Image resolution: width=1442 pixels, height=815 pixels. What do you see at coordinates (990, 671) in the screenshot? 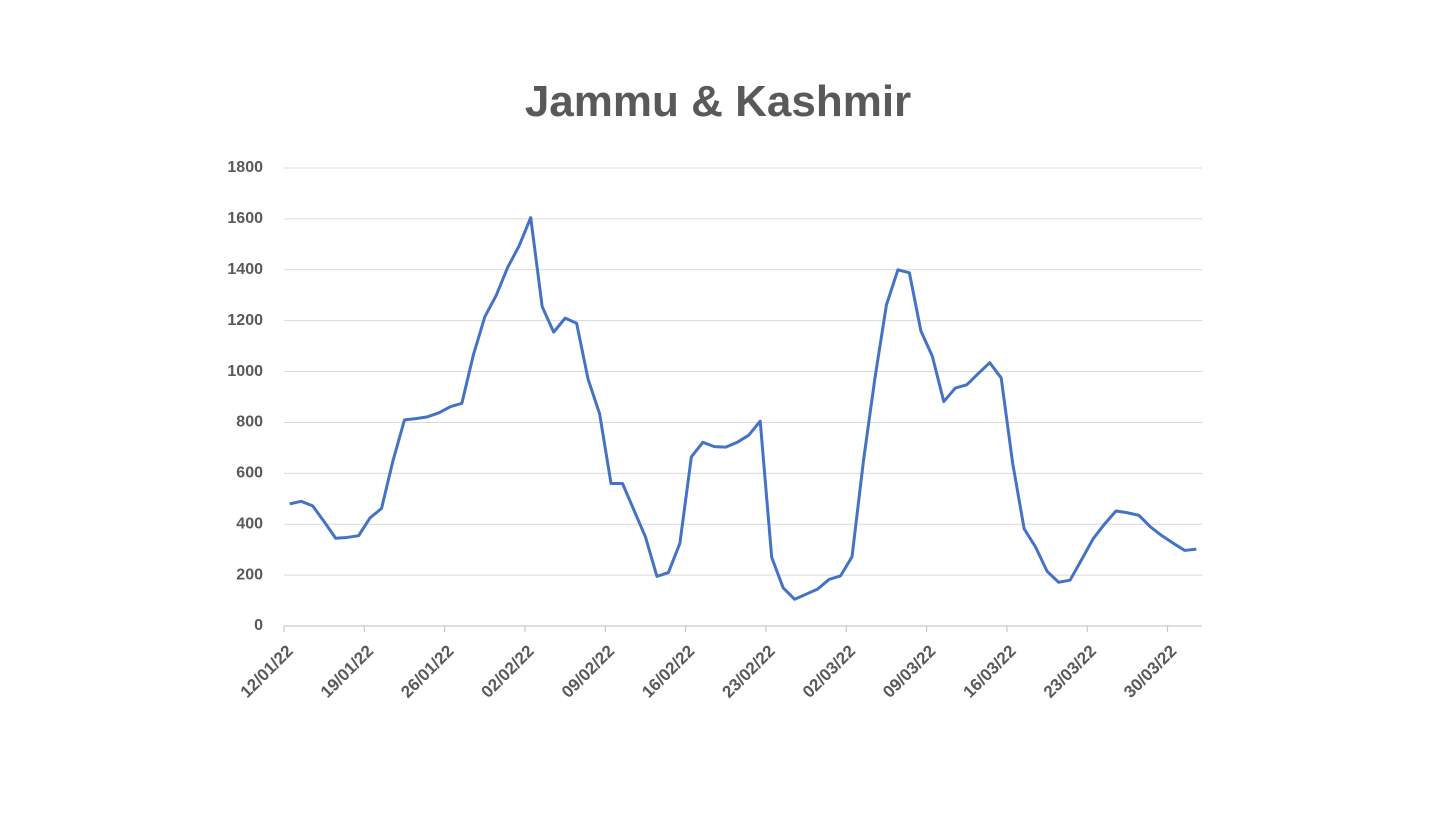
I see `x-tick-label: 16/03/22` at bounding box center [990, 671].